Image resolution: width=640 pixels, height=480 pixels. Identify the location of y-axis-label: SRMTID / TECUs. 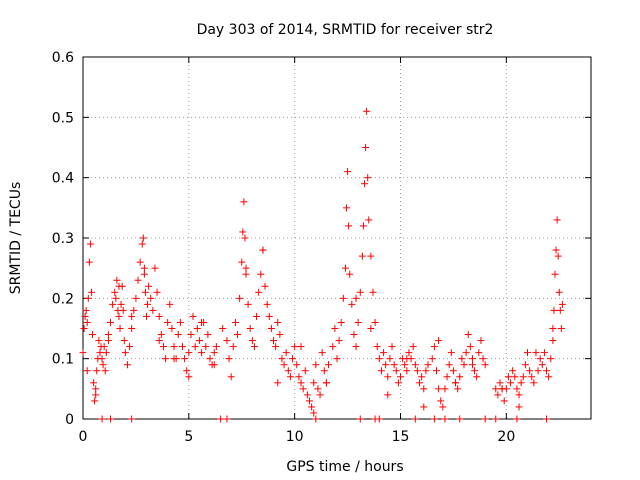
(16, 238).